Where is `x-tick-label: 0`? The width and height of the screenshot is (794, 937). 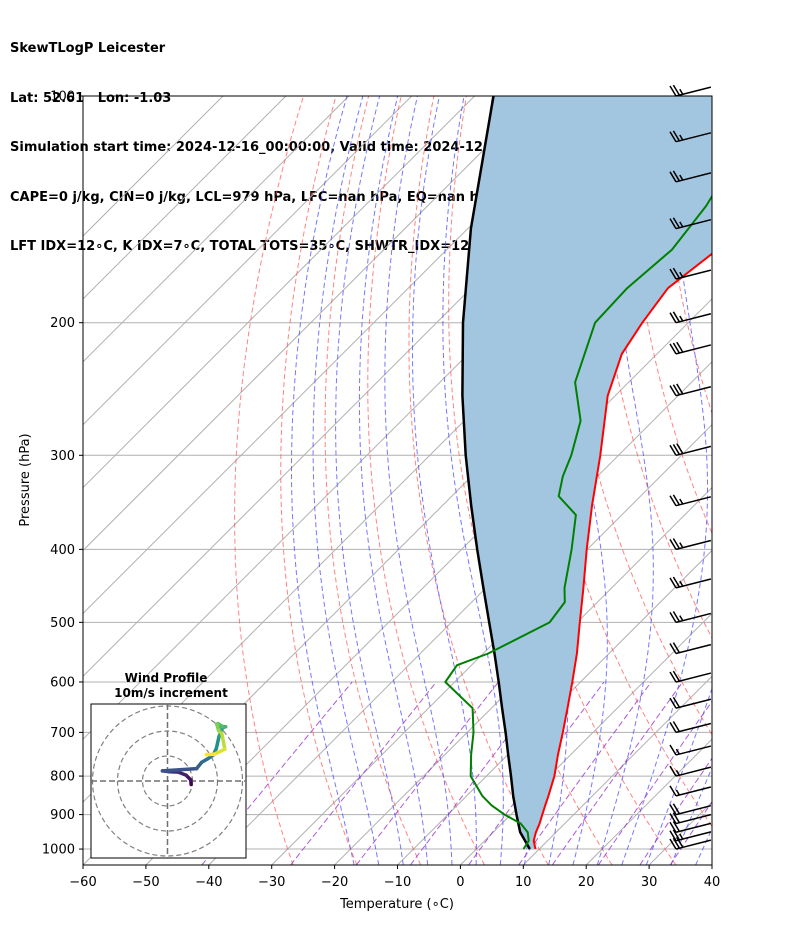 x-tick-label: 0 is located at coordinates (460, 882).